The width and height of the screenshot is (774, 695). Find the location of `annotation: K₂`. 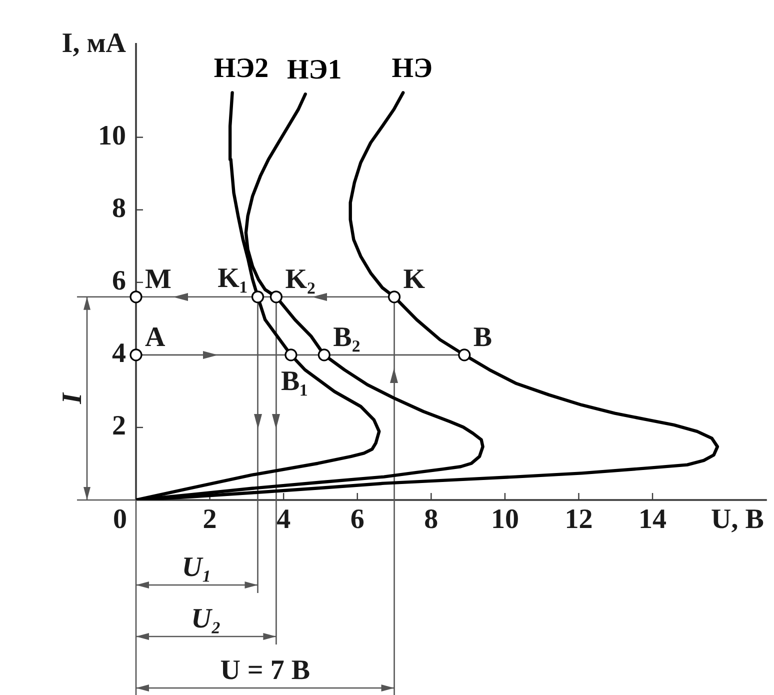

annotation: K₂ is located at coordinates (300, 279).